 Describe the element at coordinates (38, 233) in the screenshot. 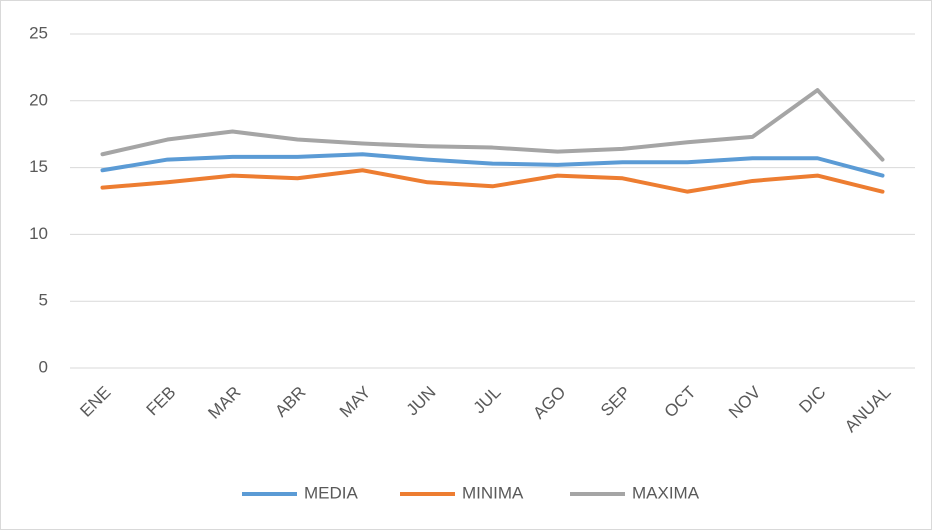

I see `y-tick-label: 10` at that location.